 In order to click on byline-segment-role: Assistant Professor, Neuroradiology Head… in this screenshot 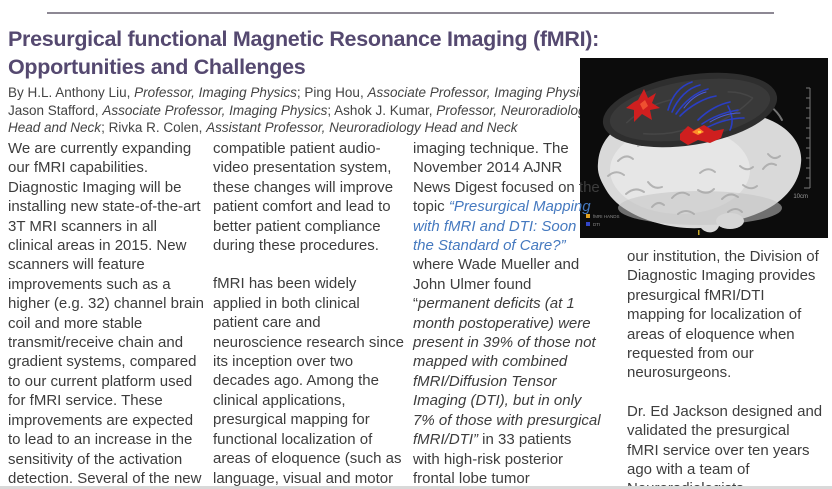, I will do `click(362, 127)`.